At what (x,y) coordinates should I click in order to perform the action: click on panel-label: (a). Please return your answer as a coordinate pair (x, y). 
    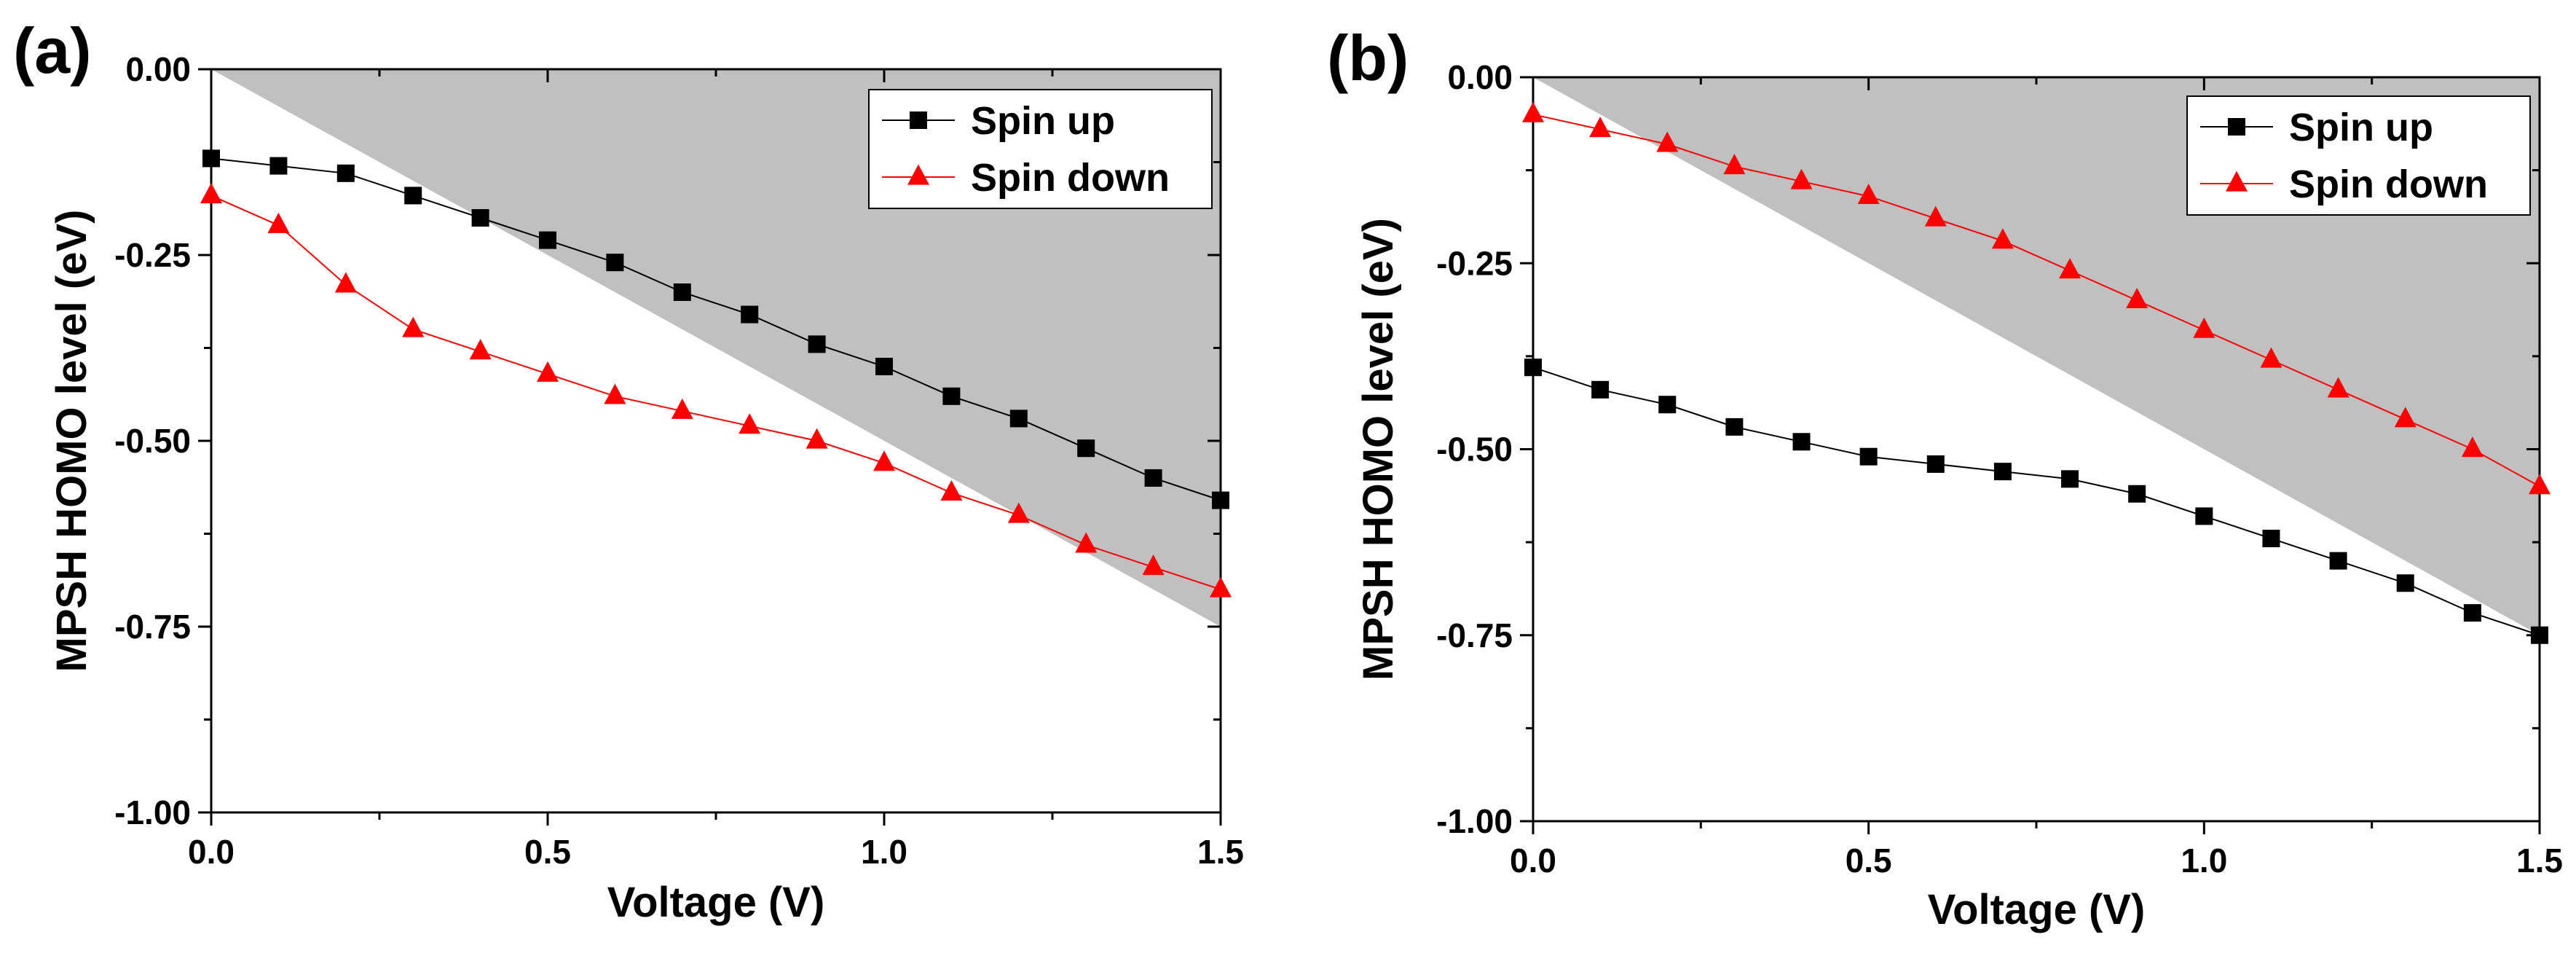
    Looking at the image, I should click on (52, 51).